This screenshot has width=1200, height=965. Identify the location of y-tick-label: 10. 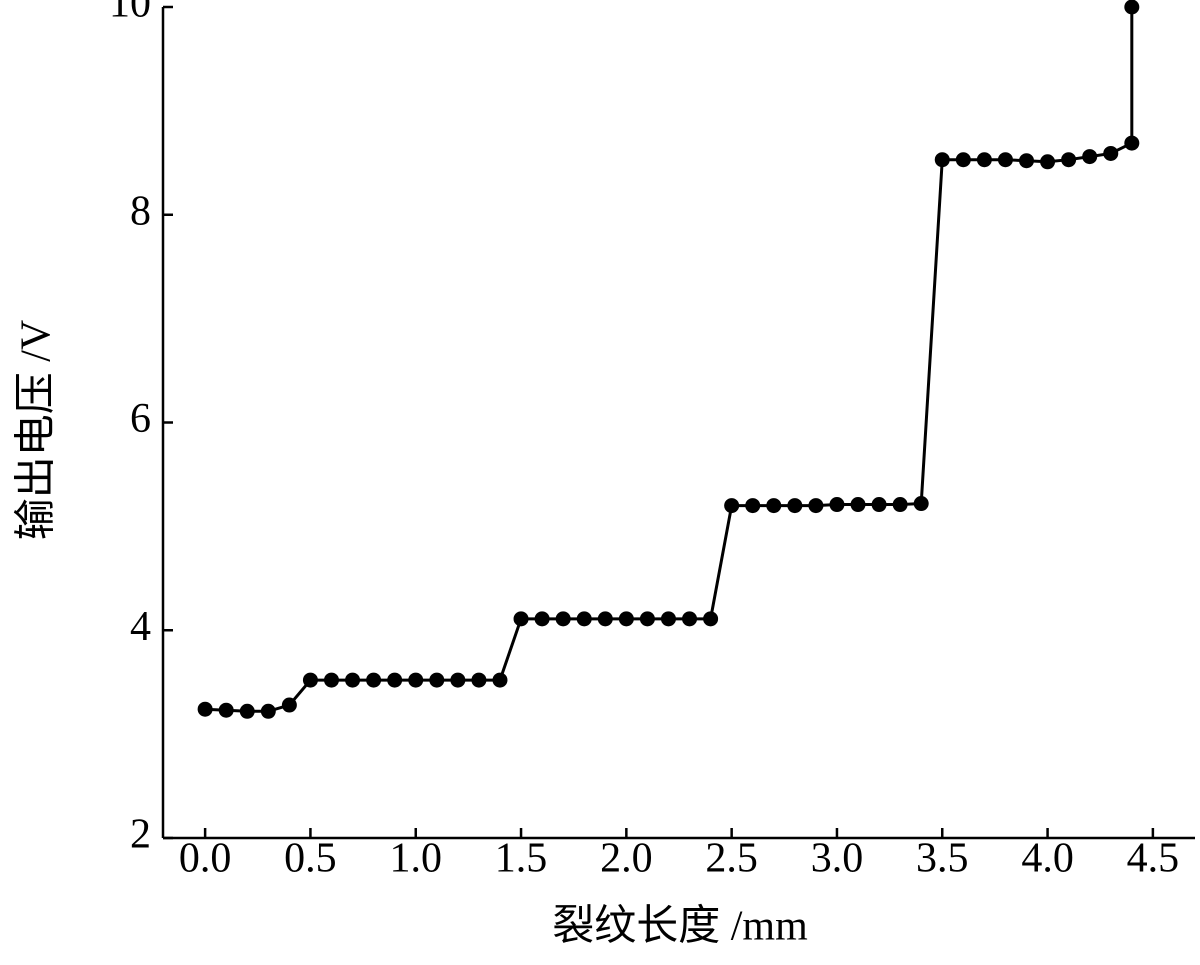
(130, 13).